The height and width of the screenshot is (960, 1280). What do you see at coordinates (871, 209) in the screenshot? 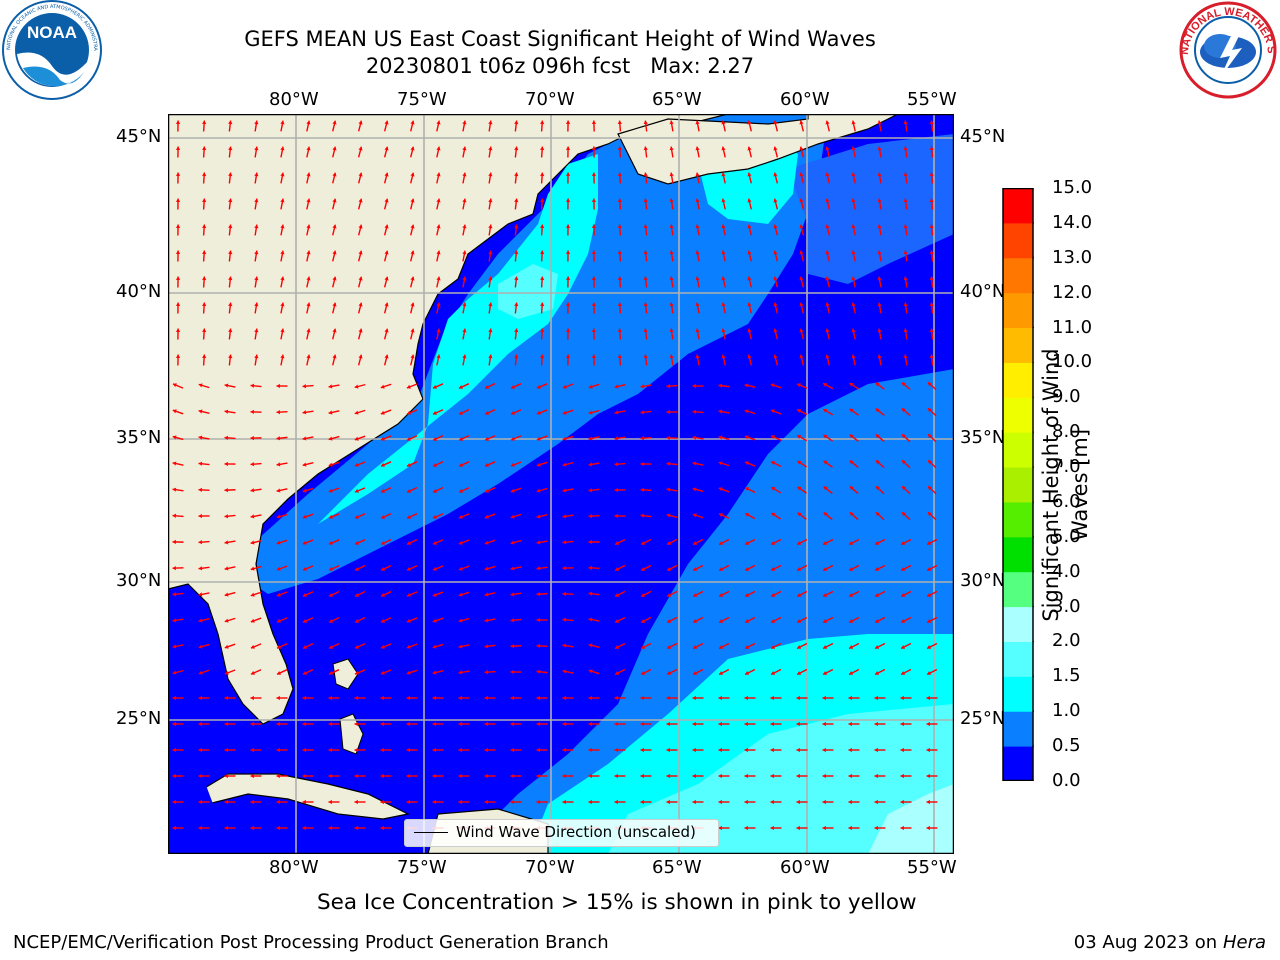
I see `wave-band-0.5-1.0-north` at bounding box center [871, 209].